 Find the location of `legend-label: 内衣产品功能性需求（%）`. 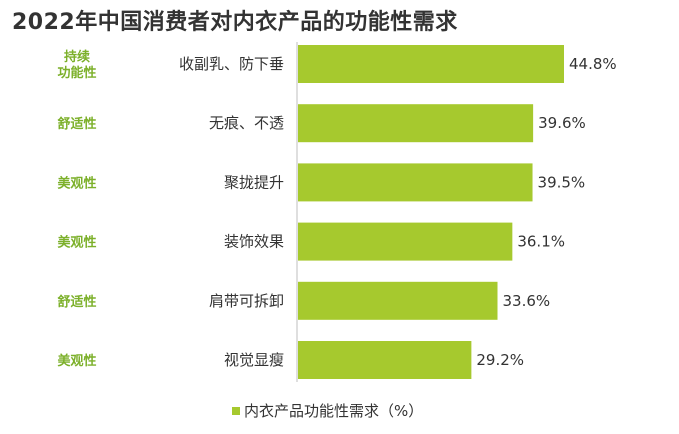

legend-label: 内衣产品功能性需求（%） is located at coordinates (334, 411).